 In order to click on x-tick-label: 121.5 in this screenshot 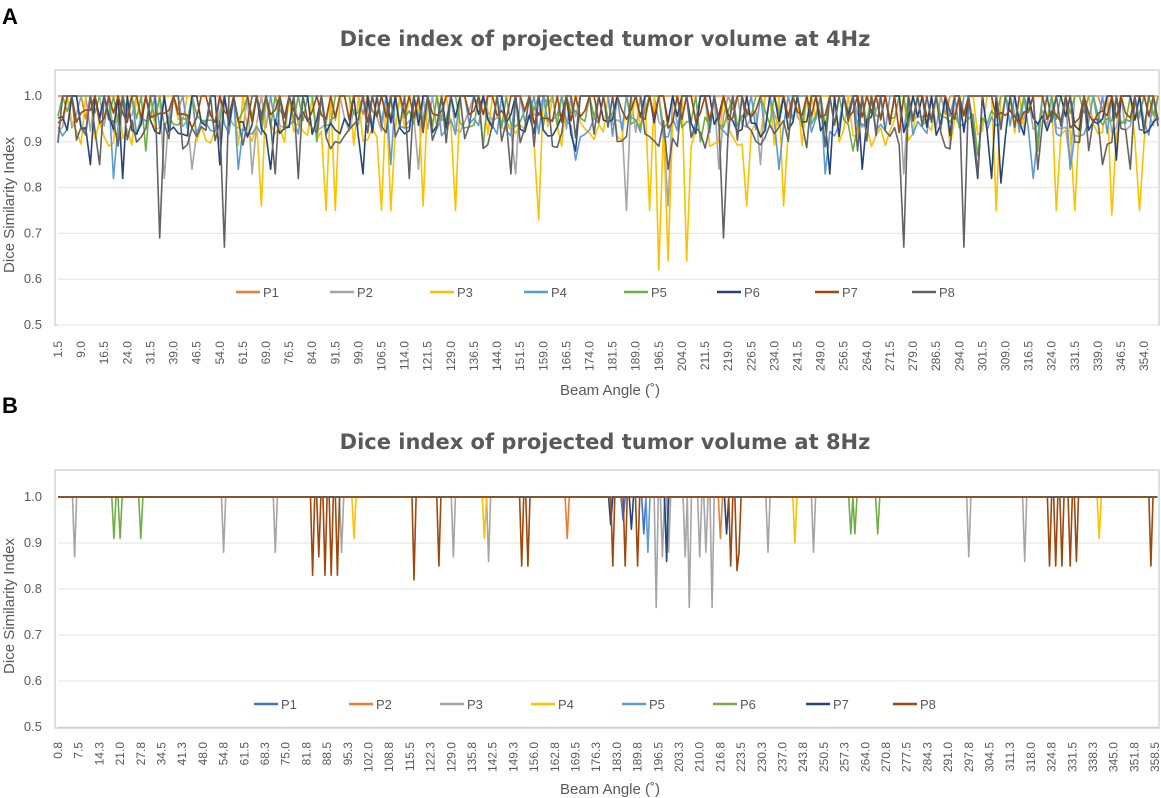, I will do `click(428, 356)`.